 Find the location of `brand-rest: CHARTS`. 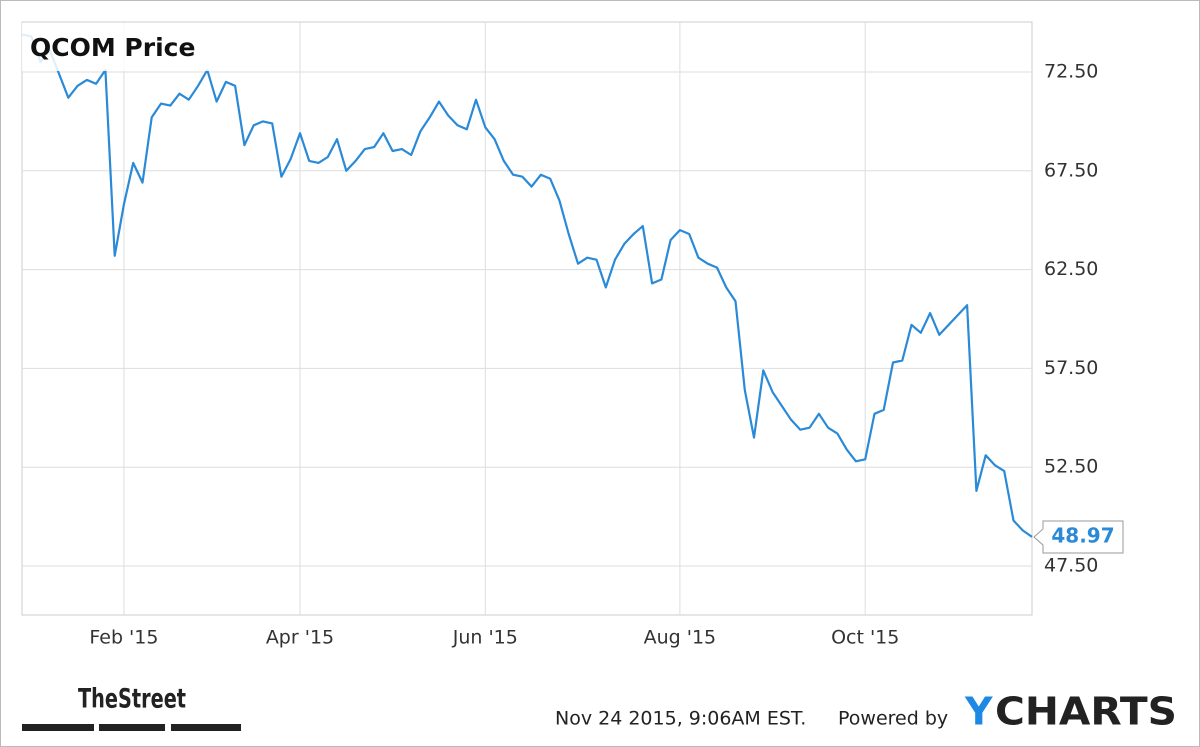

brand-rest: CHARTS is located at coordinates (1086, 712).